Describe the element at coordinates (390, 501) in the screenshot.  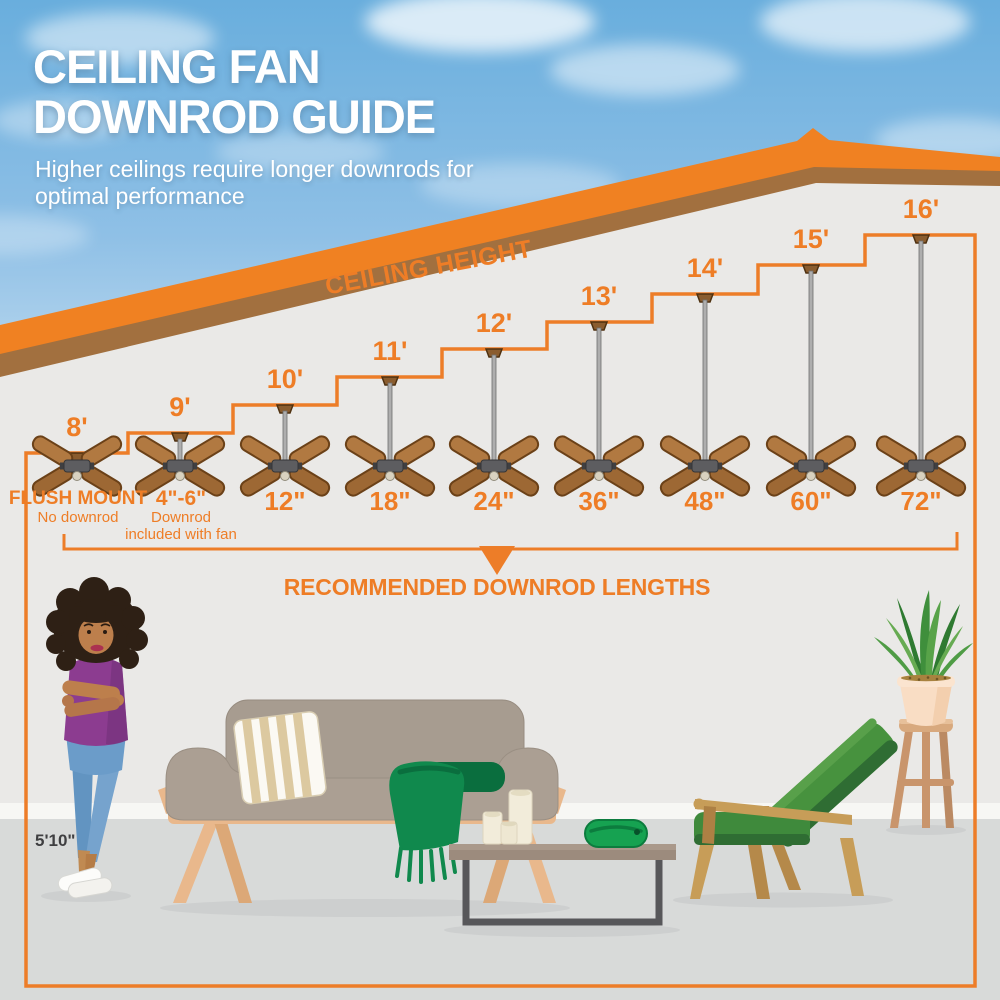
I see `downrod-label-18in: 18"` at that location.